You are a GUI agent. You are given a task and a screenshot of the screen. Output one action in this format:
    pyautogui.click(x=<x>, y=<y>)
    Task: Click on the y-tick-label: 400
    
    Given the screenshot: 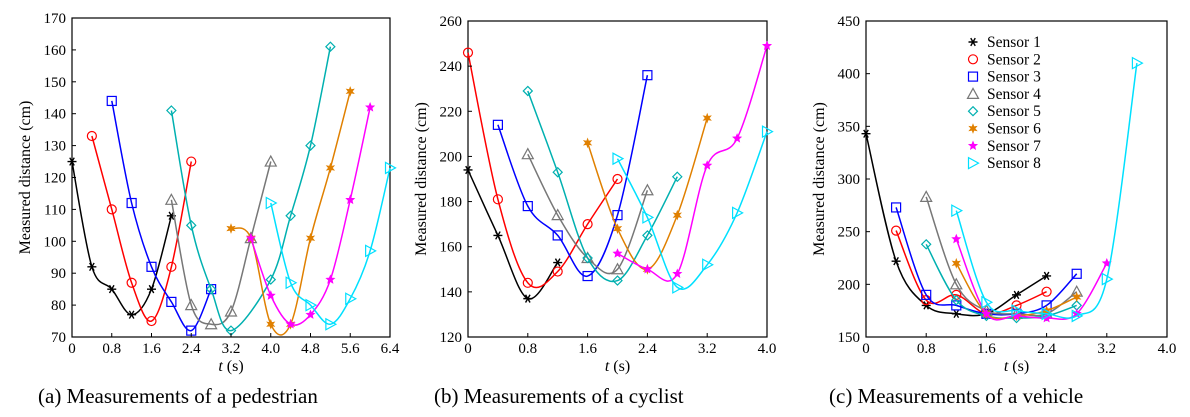 What is the action you would take?
    pyautogui.click(x=849, y=75)
    